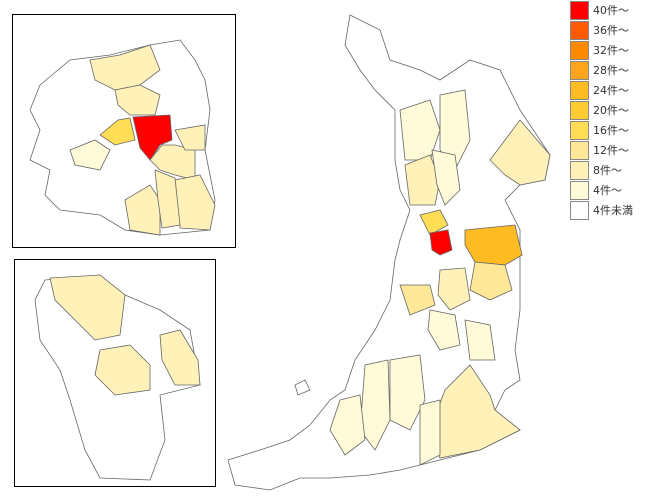 The width and height of the screenshot is (669, 504). Describe the element at coordinates (611, 90) in the screenshot. I see `legend-label: 24件～` at that location.